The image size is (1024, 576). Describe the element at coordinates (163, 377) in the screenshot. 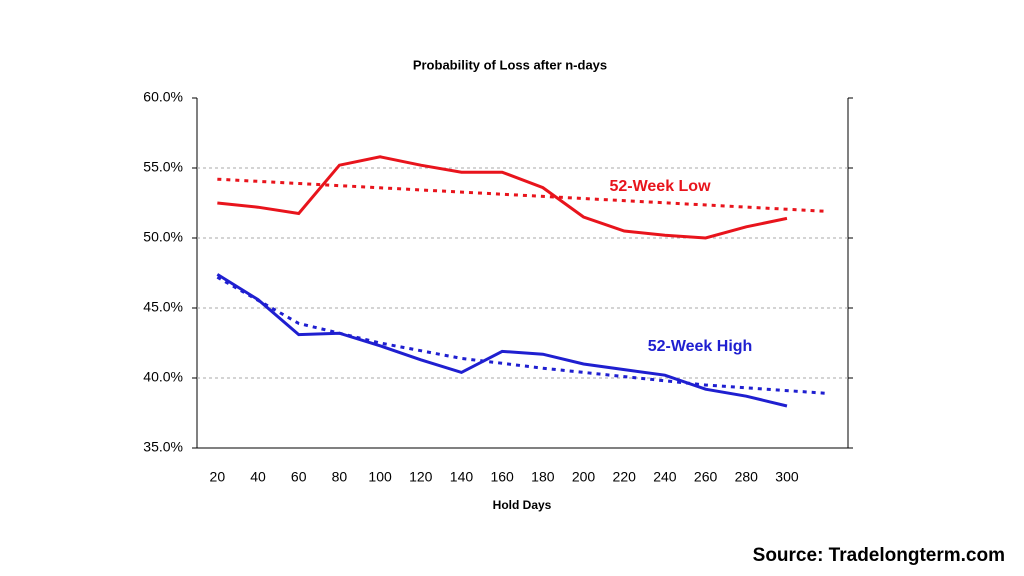

I see `y-tick-label: 40.0%` at that location.